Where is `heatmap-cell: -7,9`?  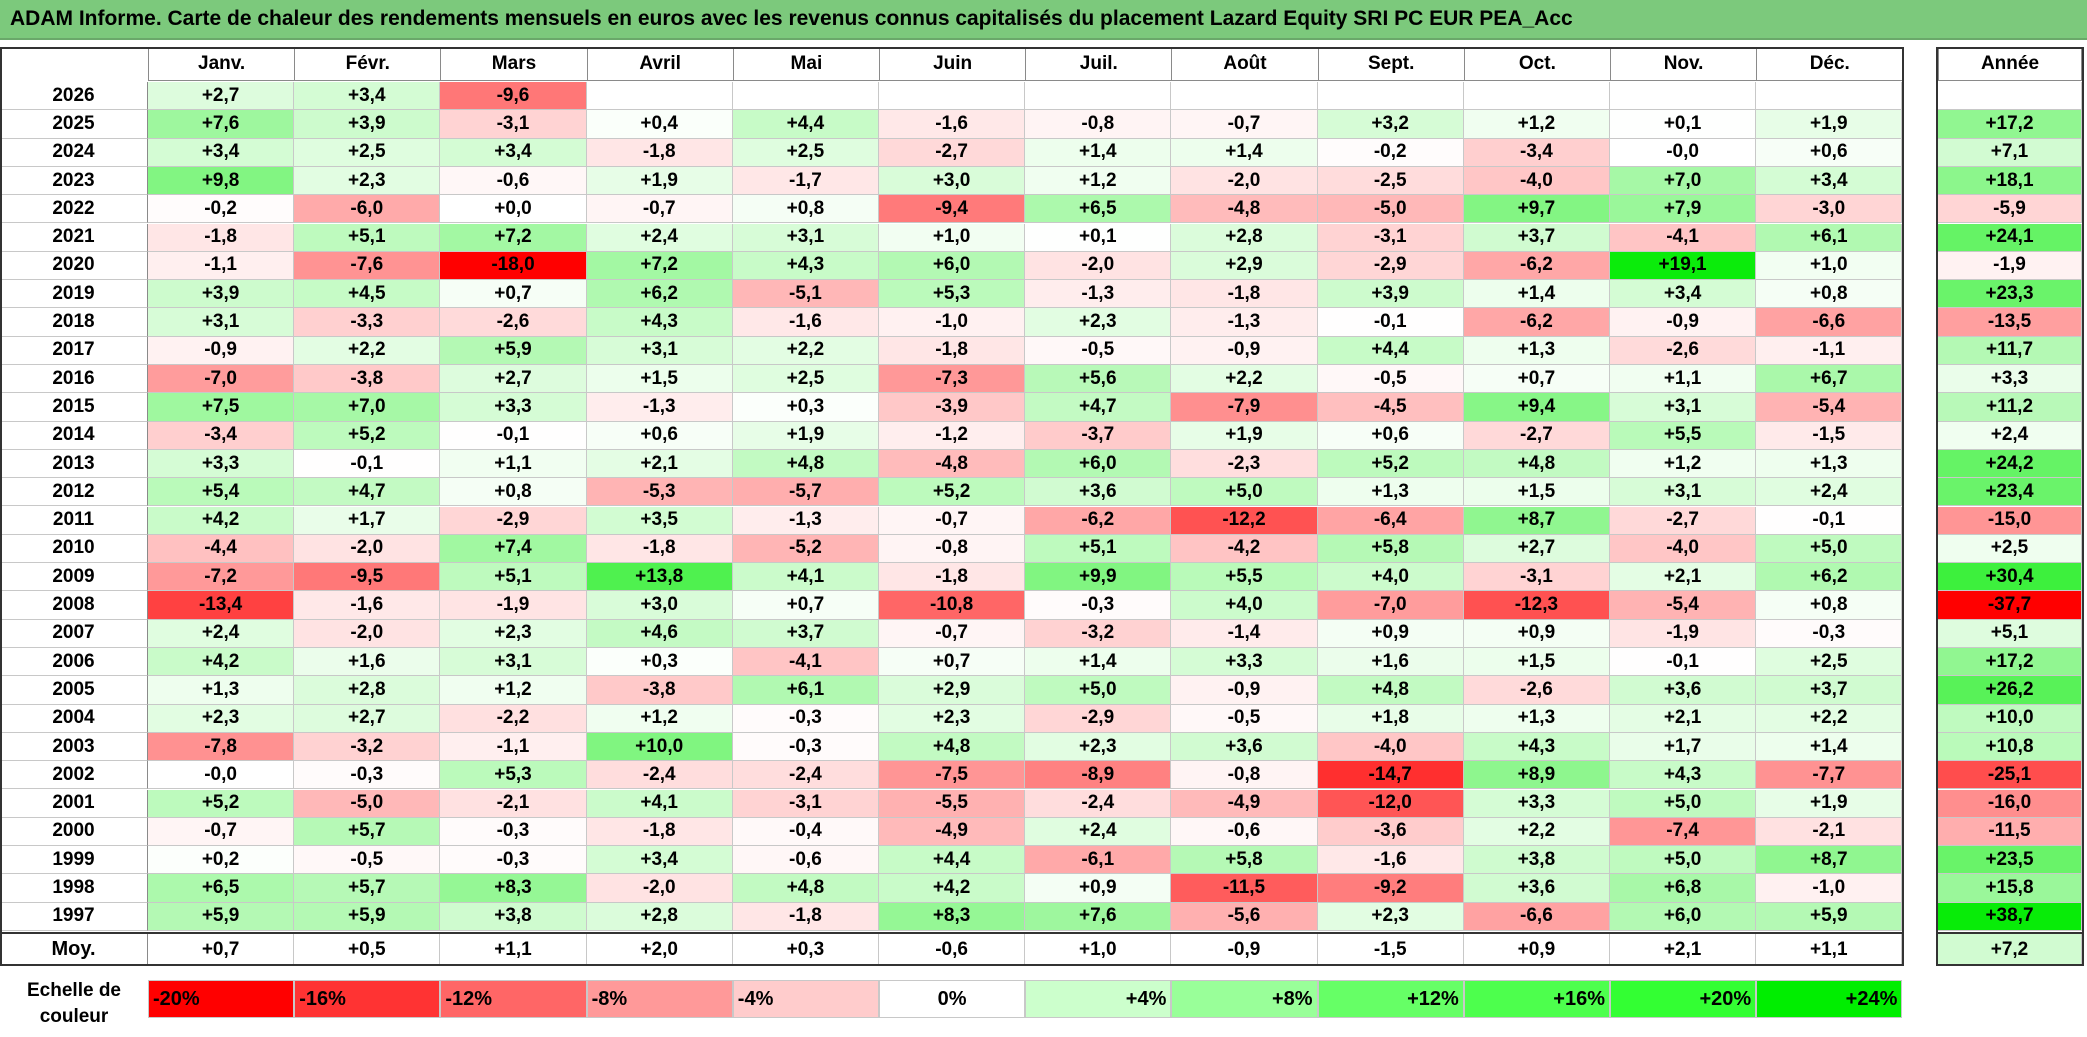
heatmap-cell: -7,9 is located at coordinates (1244, 407).